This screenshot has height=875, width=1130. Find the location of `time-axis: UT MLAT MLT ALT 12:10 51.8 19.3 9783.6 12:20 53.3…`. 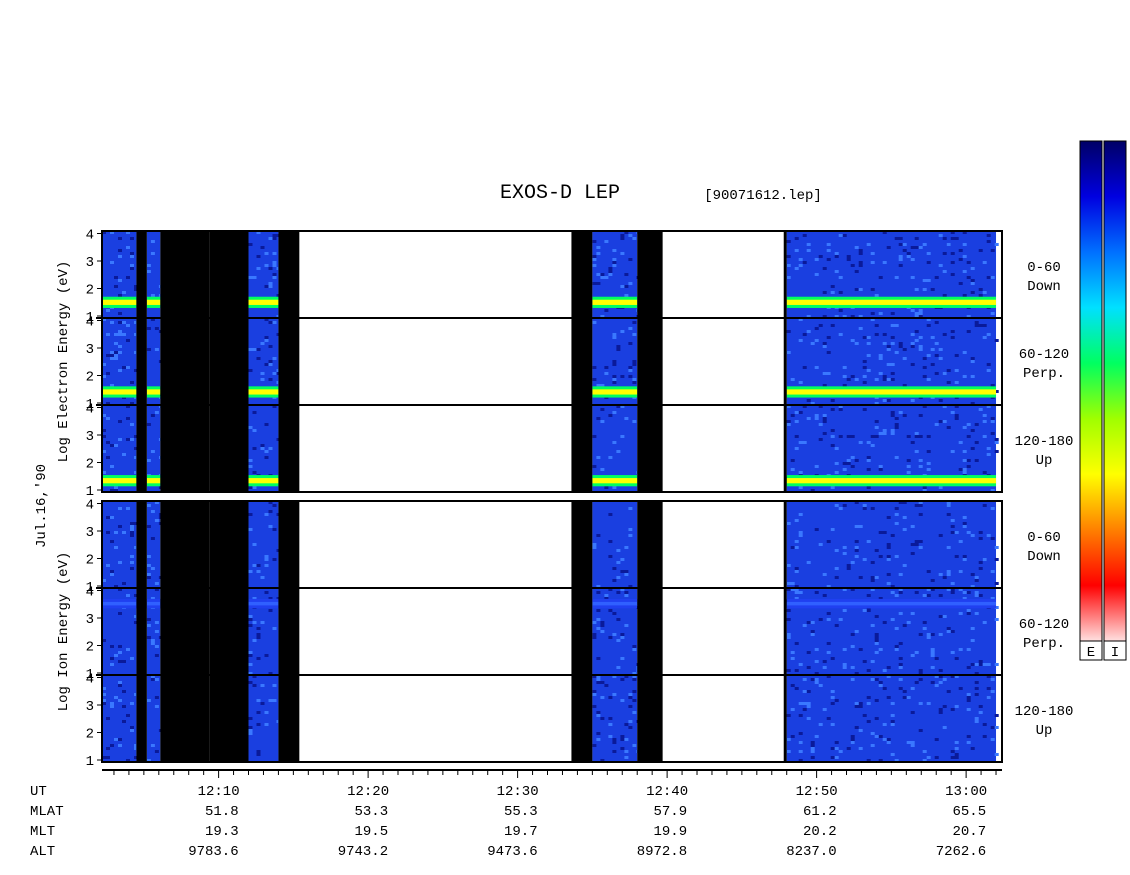

time-axis: UT MLAT MLT ALT 12:10 51.8 19.3 9783.6 12:20 53.3… is located at coordinates (516, 814).